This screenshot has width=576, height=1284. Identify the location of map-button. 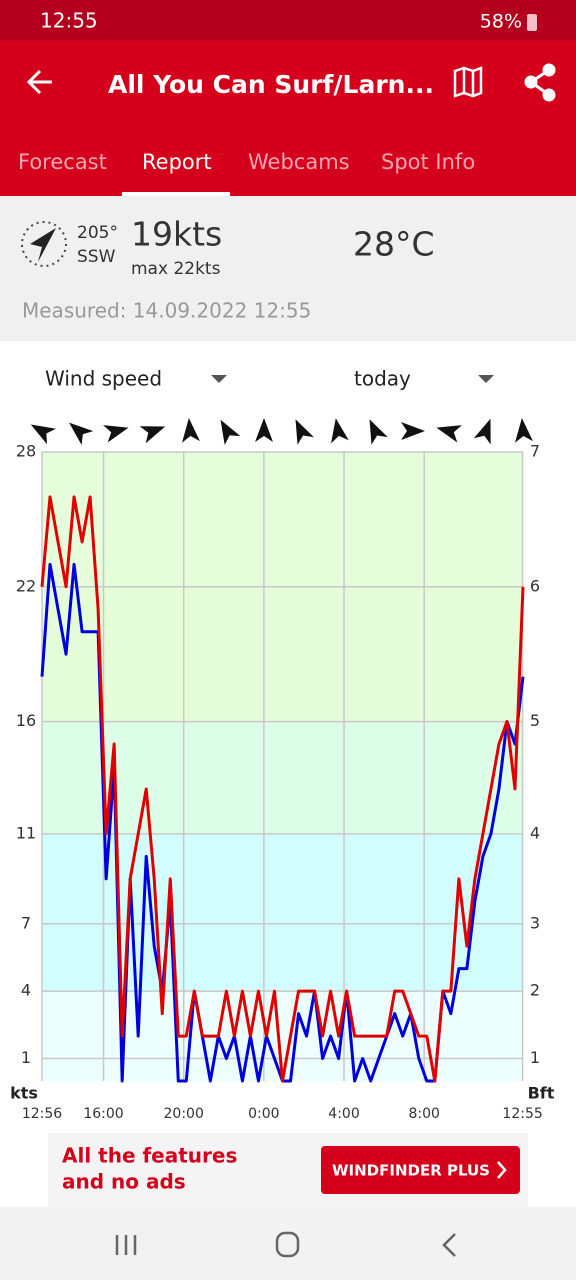
(468, 82).